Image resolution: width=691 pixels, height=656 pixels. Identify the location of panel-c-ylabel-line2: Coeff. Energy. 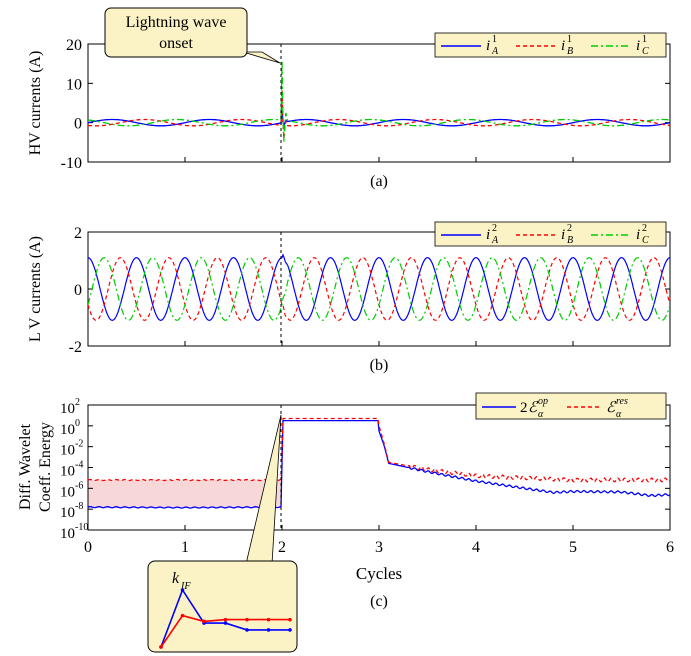
(45, 467).